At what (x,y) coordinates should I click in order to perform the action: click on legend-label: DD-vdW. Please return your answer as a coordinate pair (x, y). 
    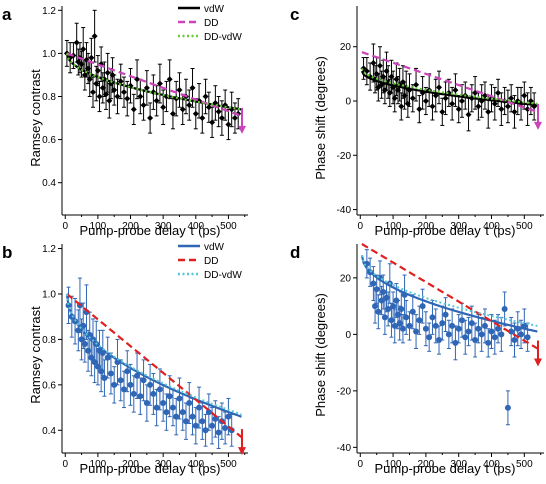
    Looking at the image, I should click on (223, 275).